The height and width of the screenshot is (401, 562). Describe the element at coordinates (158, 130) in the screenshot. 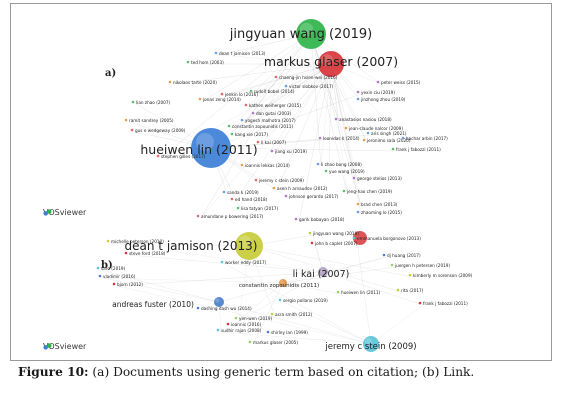

I see `network-node: gus e wedgeway (2009)` at that location.